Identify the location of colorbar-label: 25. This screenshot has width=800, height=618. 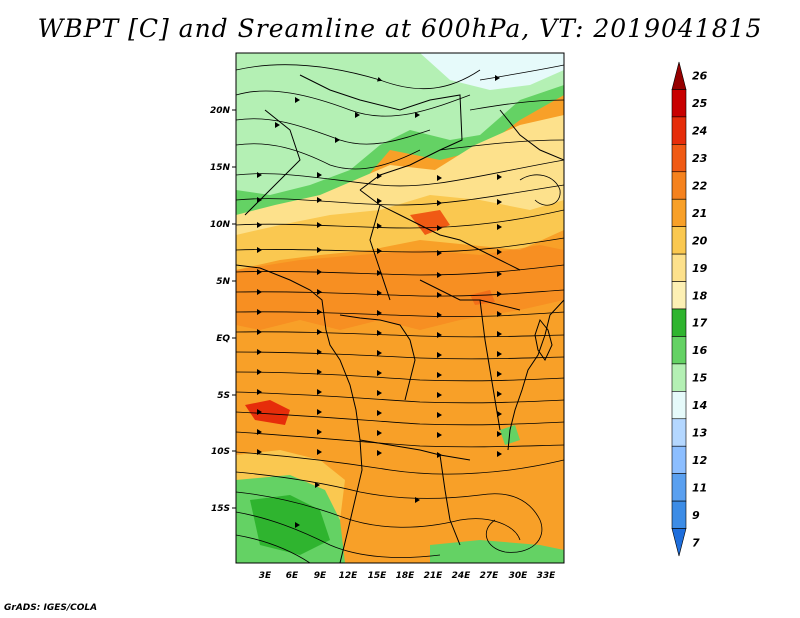
(700, 103).